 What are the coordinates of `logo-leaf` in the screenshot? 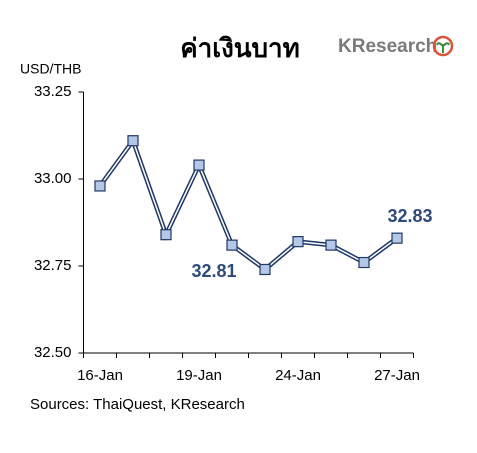 It's located at (443, 47).